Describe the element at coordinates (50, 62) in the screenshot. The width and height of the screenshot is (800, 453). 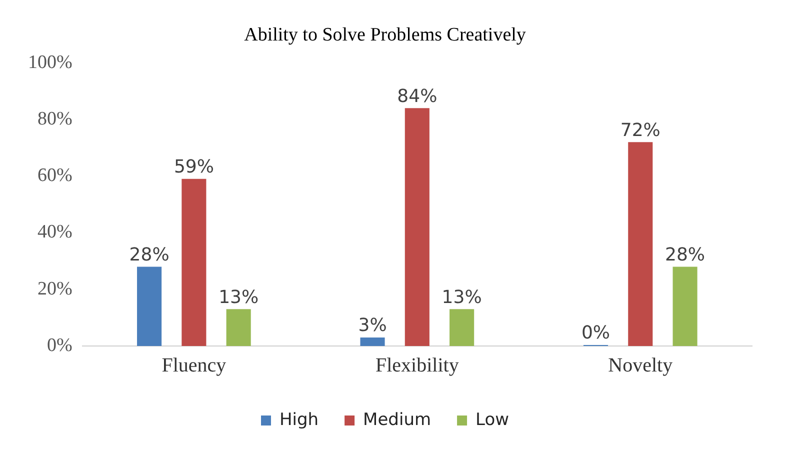
I see `y-tick-label: 100%` at that location.